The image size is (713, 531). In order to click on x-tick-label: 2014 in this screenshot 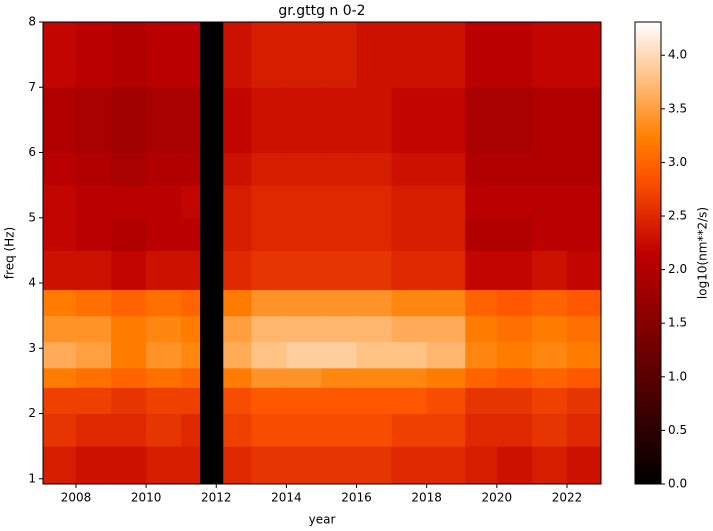, I will do `click(286, 498)`.